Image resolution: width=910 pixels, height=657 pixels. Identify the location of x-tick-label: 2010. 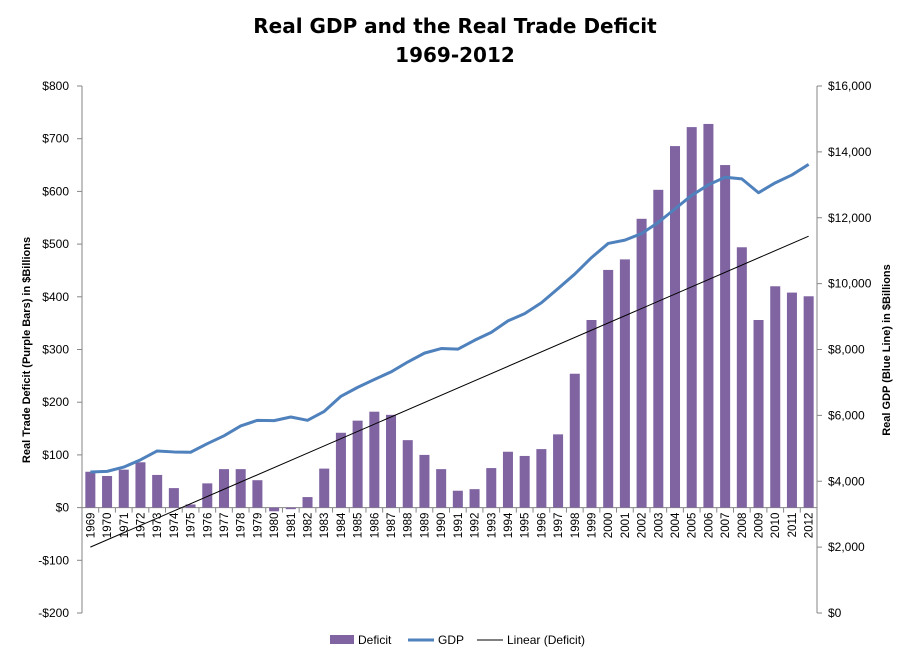
(776, 526).